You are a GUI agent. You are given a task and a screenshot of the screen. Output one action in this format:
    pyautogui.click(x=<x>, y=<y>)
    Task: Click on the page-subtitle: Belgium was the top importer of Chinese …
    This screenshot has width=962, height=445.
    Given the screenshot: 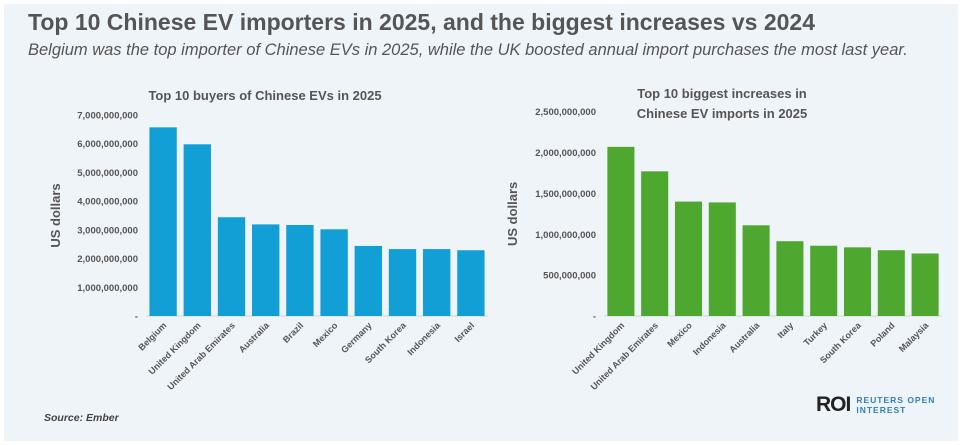 What is the action you would take?
    pyautogui.click(x=468, y=50)
    